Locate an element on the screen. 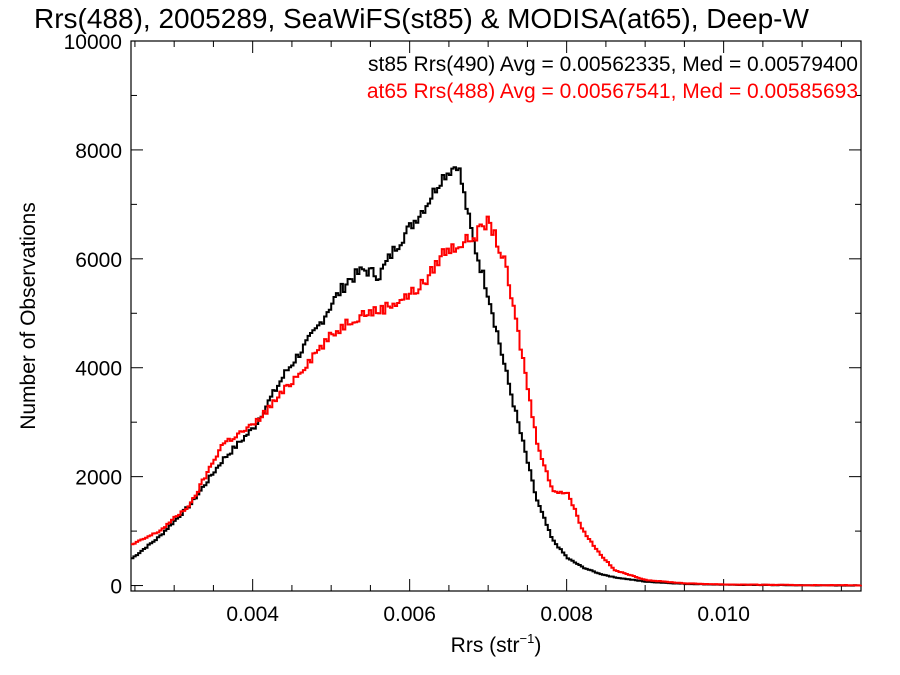 The height and width of the screenshot is (675, 900). x-tick-label: 0.010 is located at coordinates (723, 614).